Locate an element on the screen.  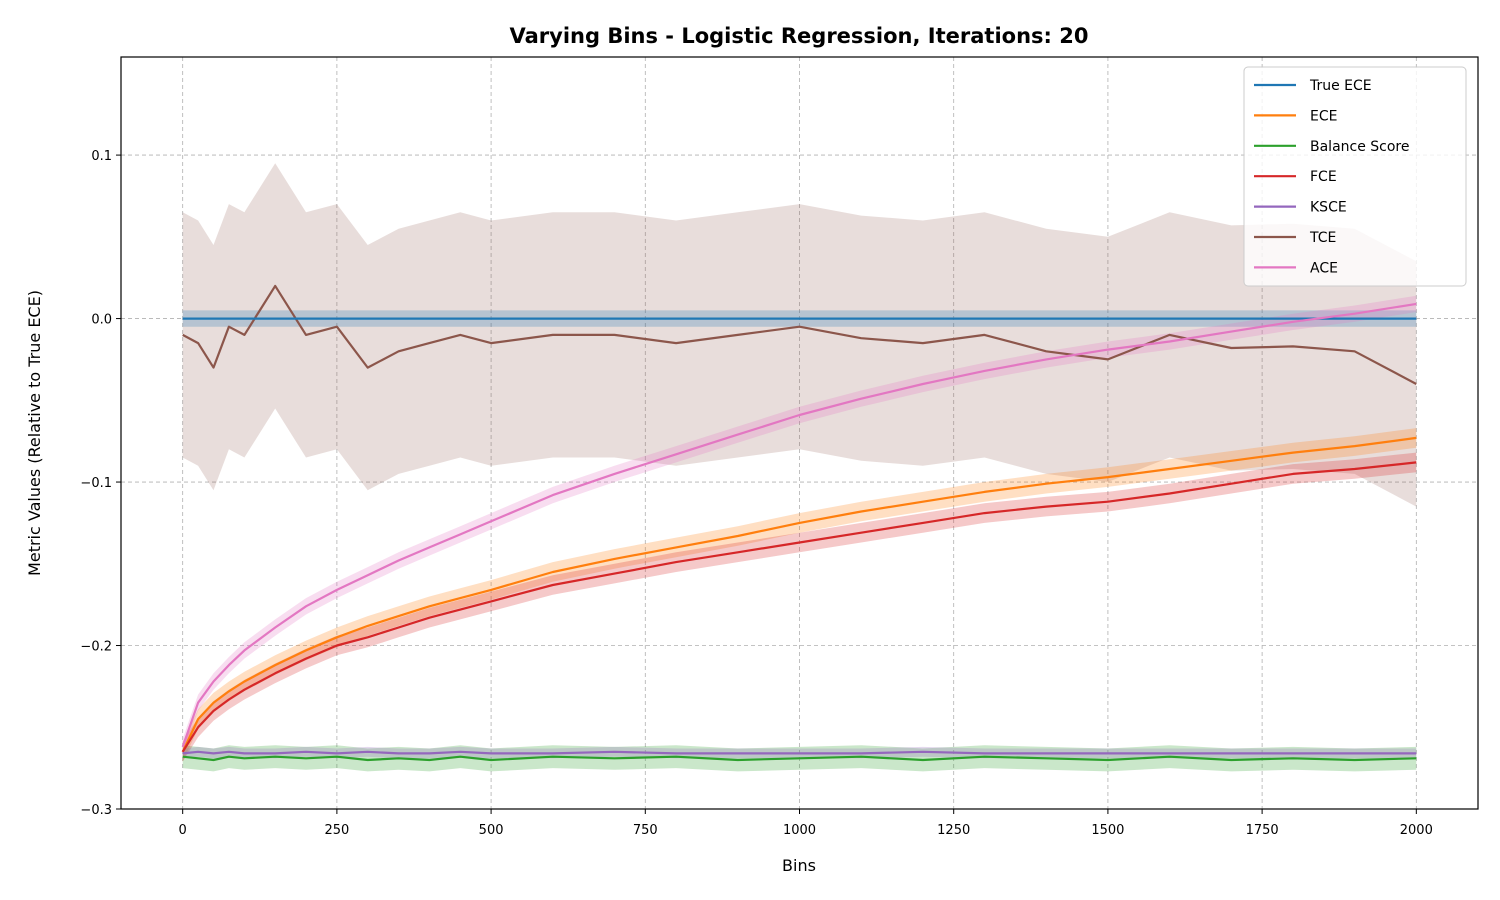
x-tick-label: 500 is located at coordinates (491, 830).